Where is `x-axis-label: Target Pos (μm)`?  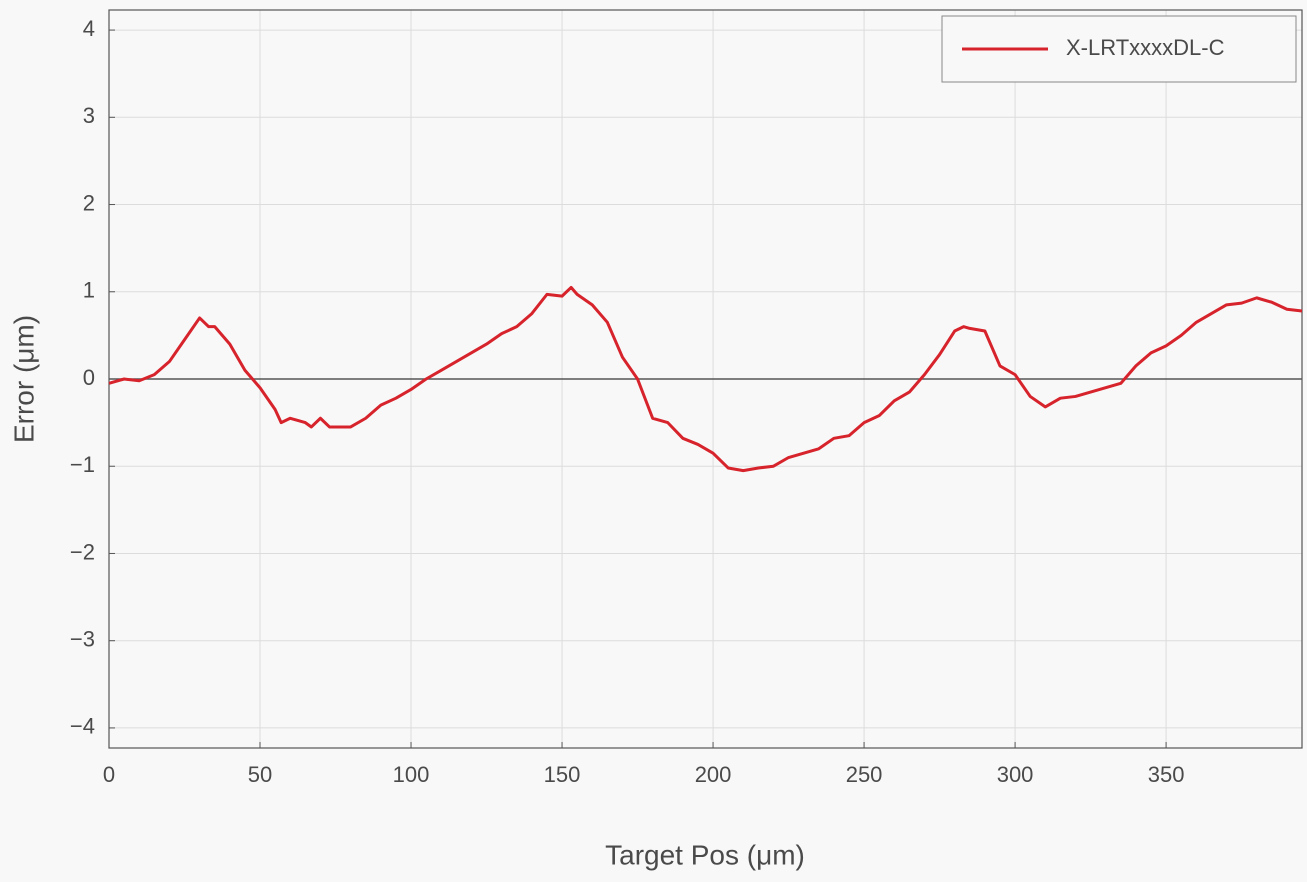
x-axis-label: Target Pos (μm) is located at coordinates (705, 854).